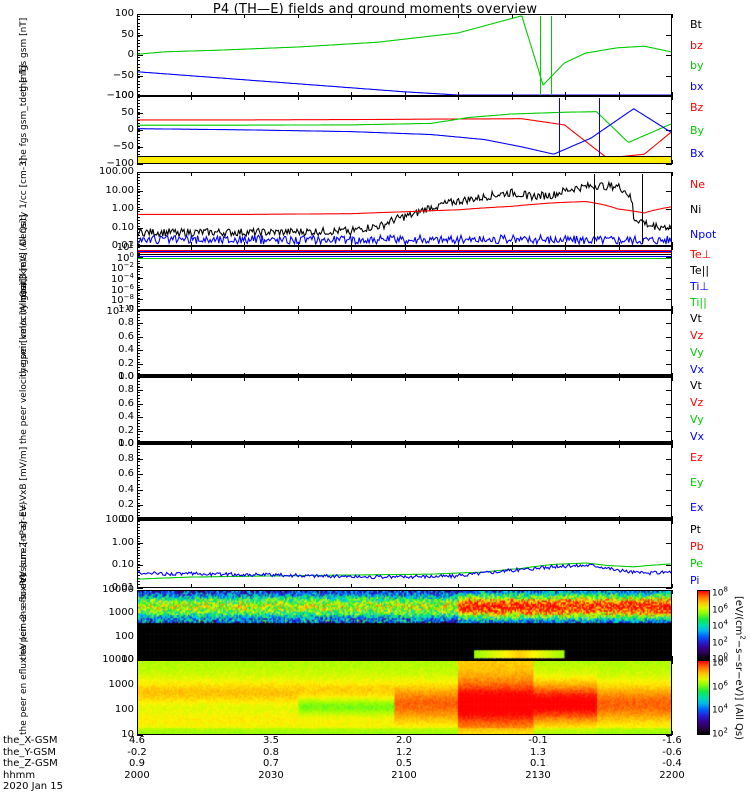 The image size is (750, 800). Describe the element at coordinates (697, 336) in the screenshot. I see `legend-peir-velocity-vz: Vz` at that location.